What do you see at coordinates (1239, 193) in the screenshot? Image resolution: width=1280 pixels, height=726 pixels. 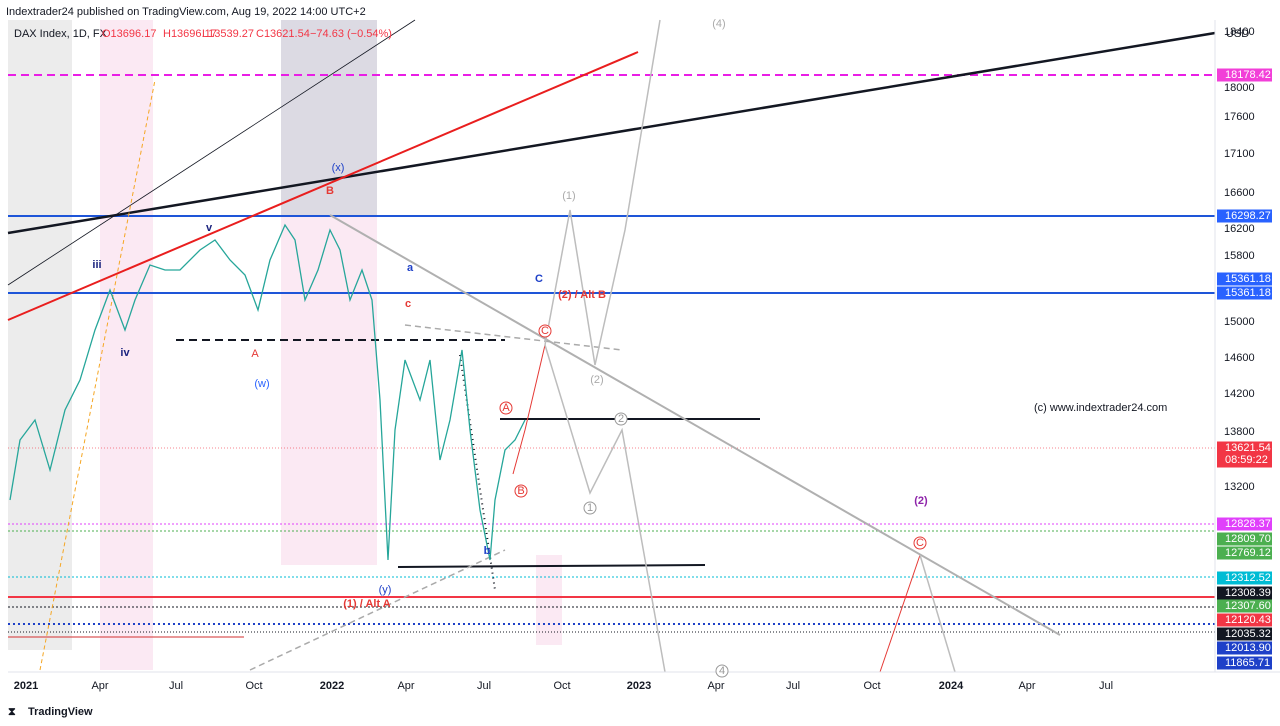 I see `price-label: 16600` at bounding box center [1239, 193].